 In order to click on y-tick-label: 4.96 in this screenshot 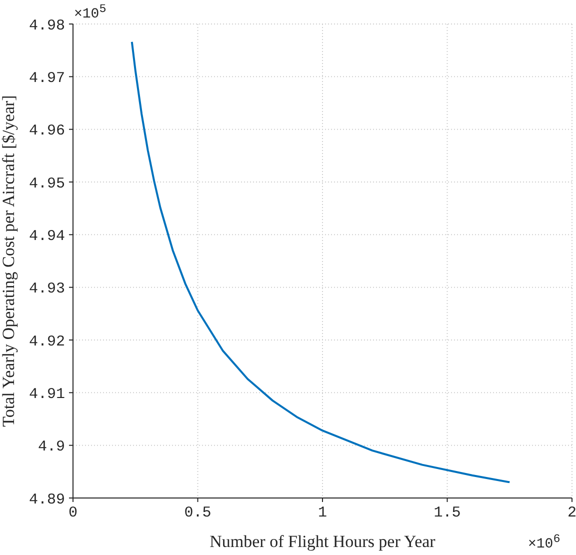, I will do `click(46, 131)`.